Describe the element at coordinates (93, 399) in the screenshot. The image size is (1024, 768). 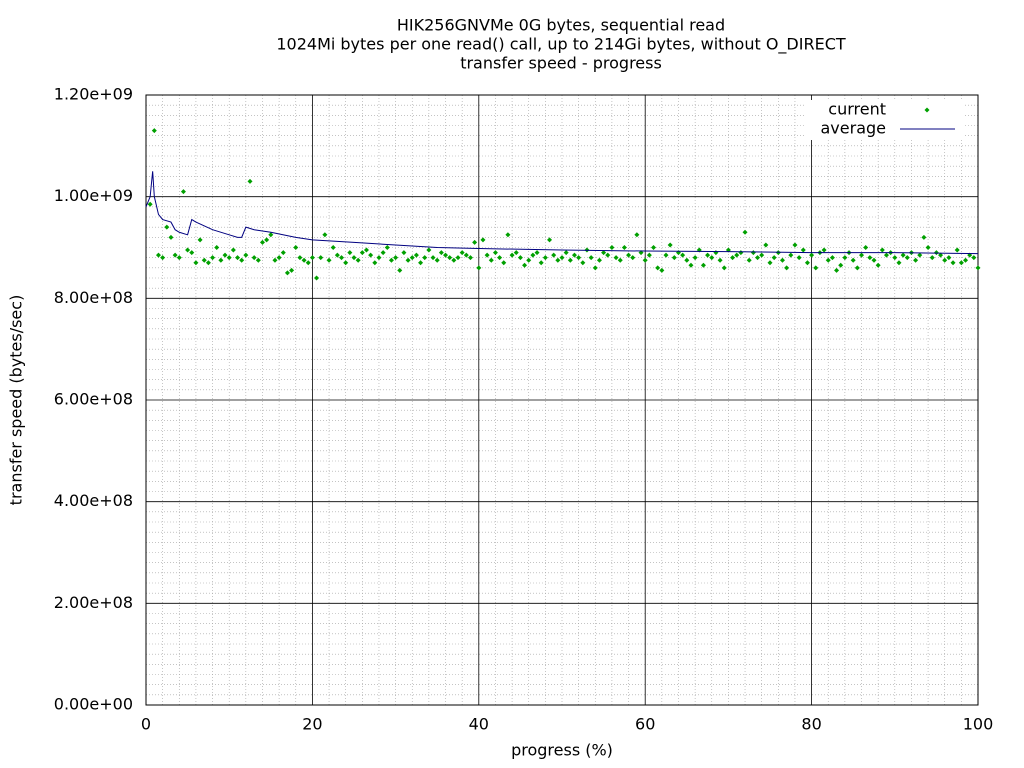
I see `y-tick-label: 6.00e+08` at that location.